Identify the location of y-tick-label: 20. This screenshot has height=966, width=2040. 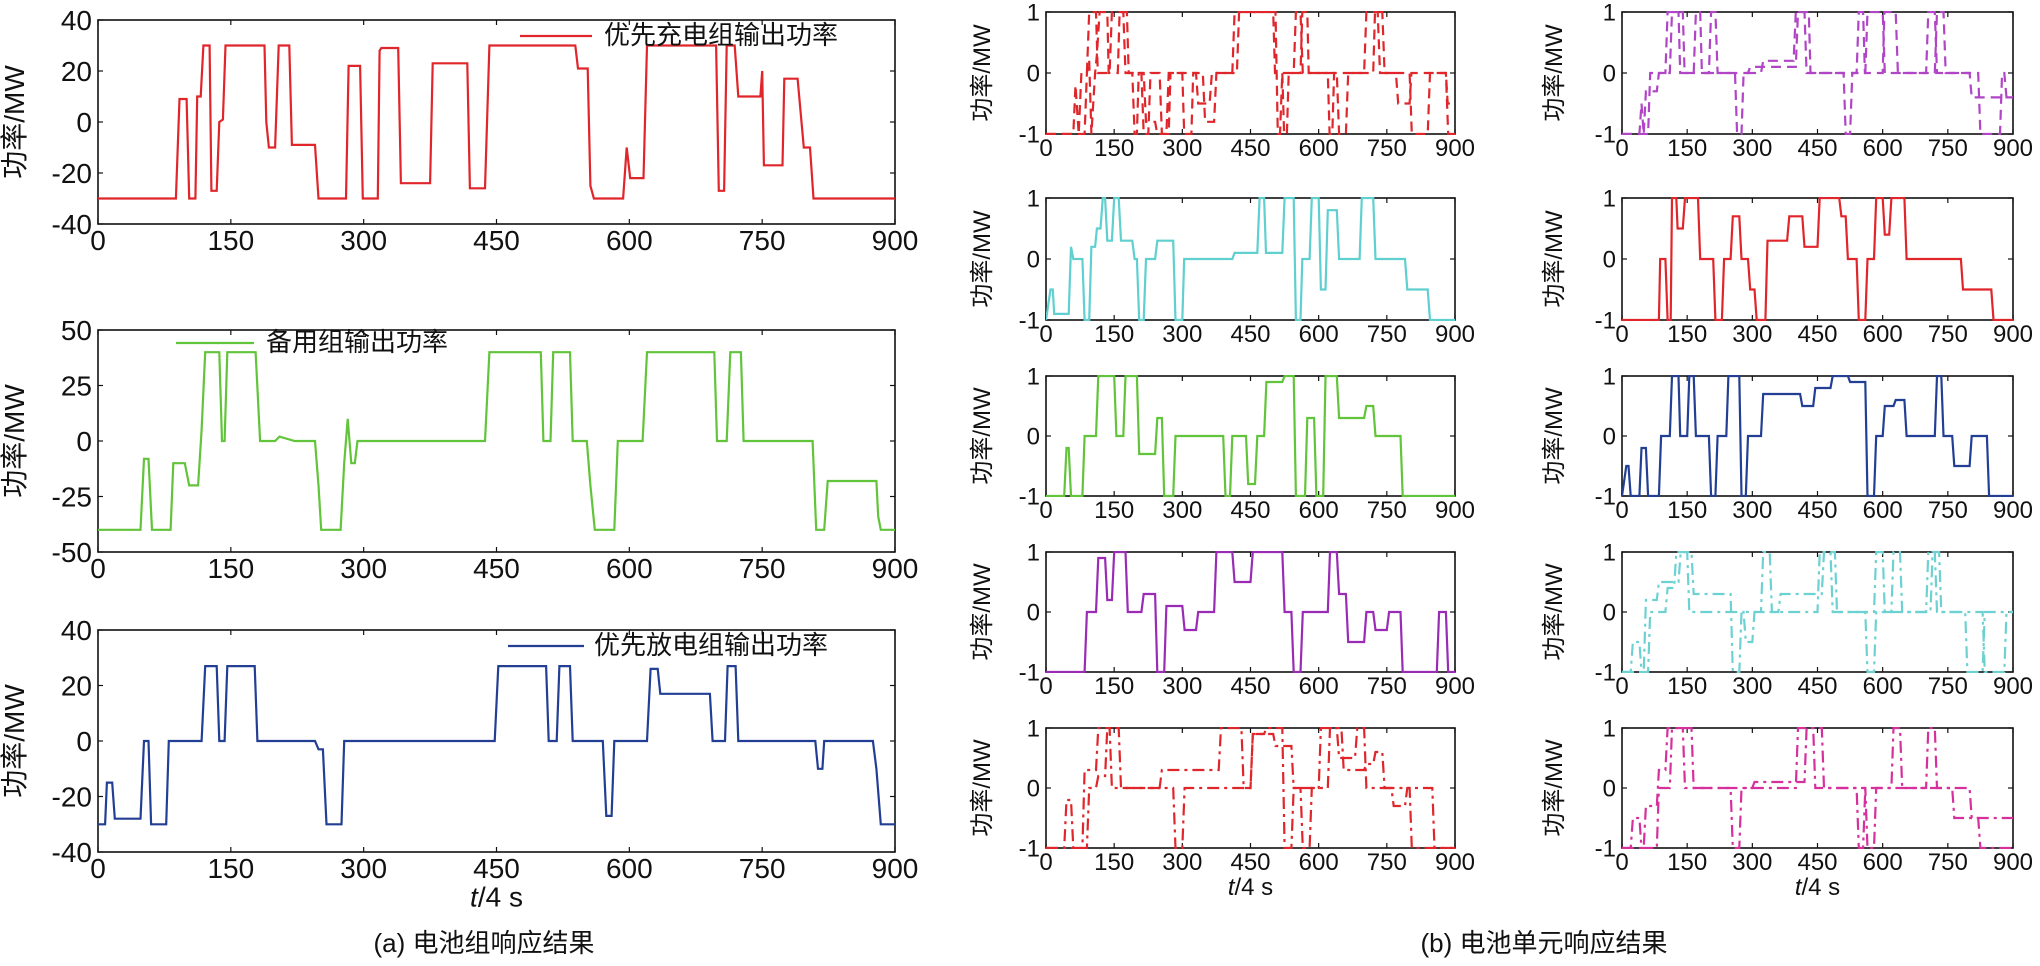
(76, 71).